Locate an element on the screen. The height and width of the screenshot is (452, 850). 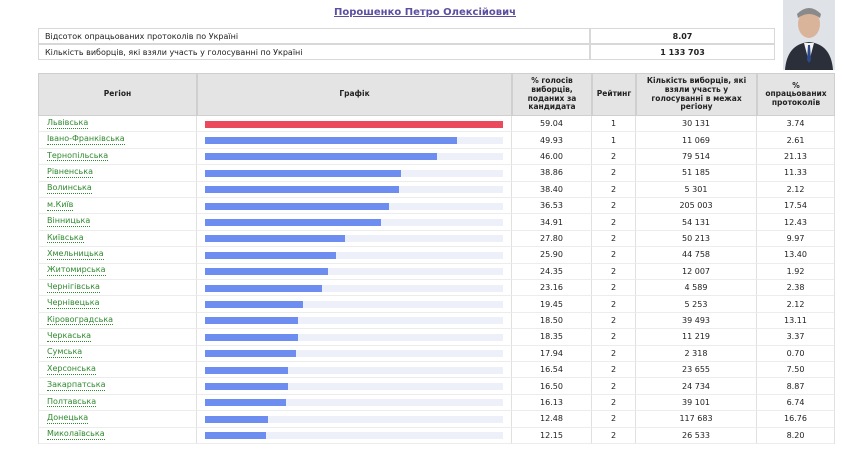
cell-value: 13.40 is located at coordinates (795, 255).